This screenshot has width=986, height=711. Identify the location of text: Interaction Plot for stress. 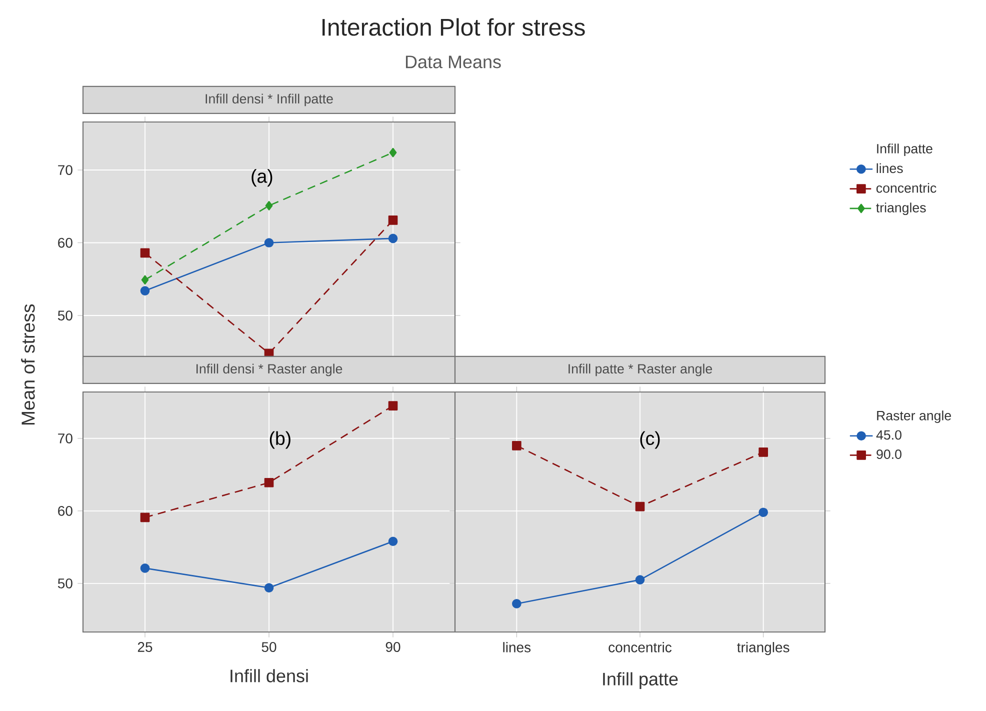
(453, 27).